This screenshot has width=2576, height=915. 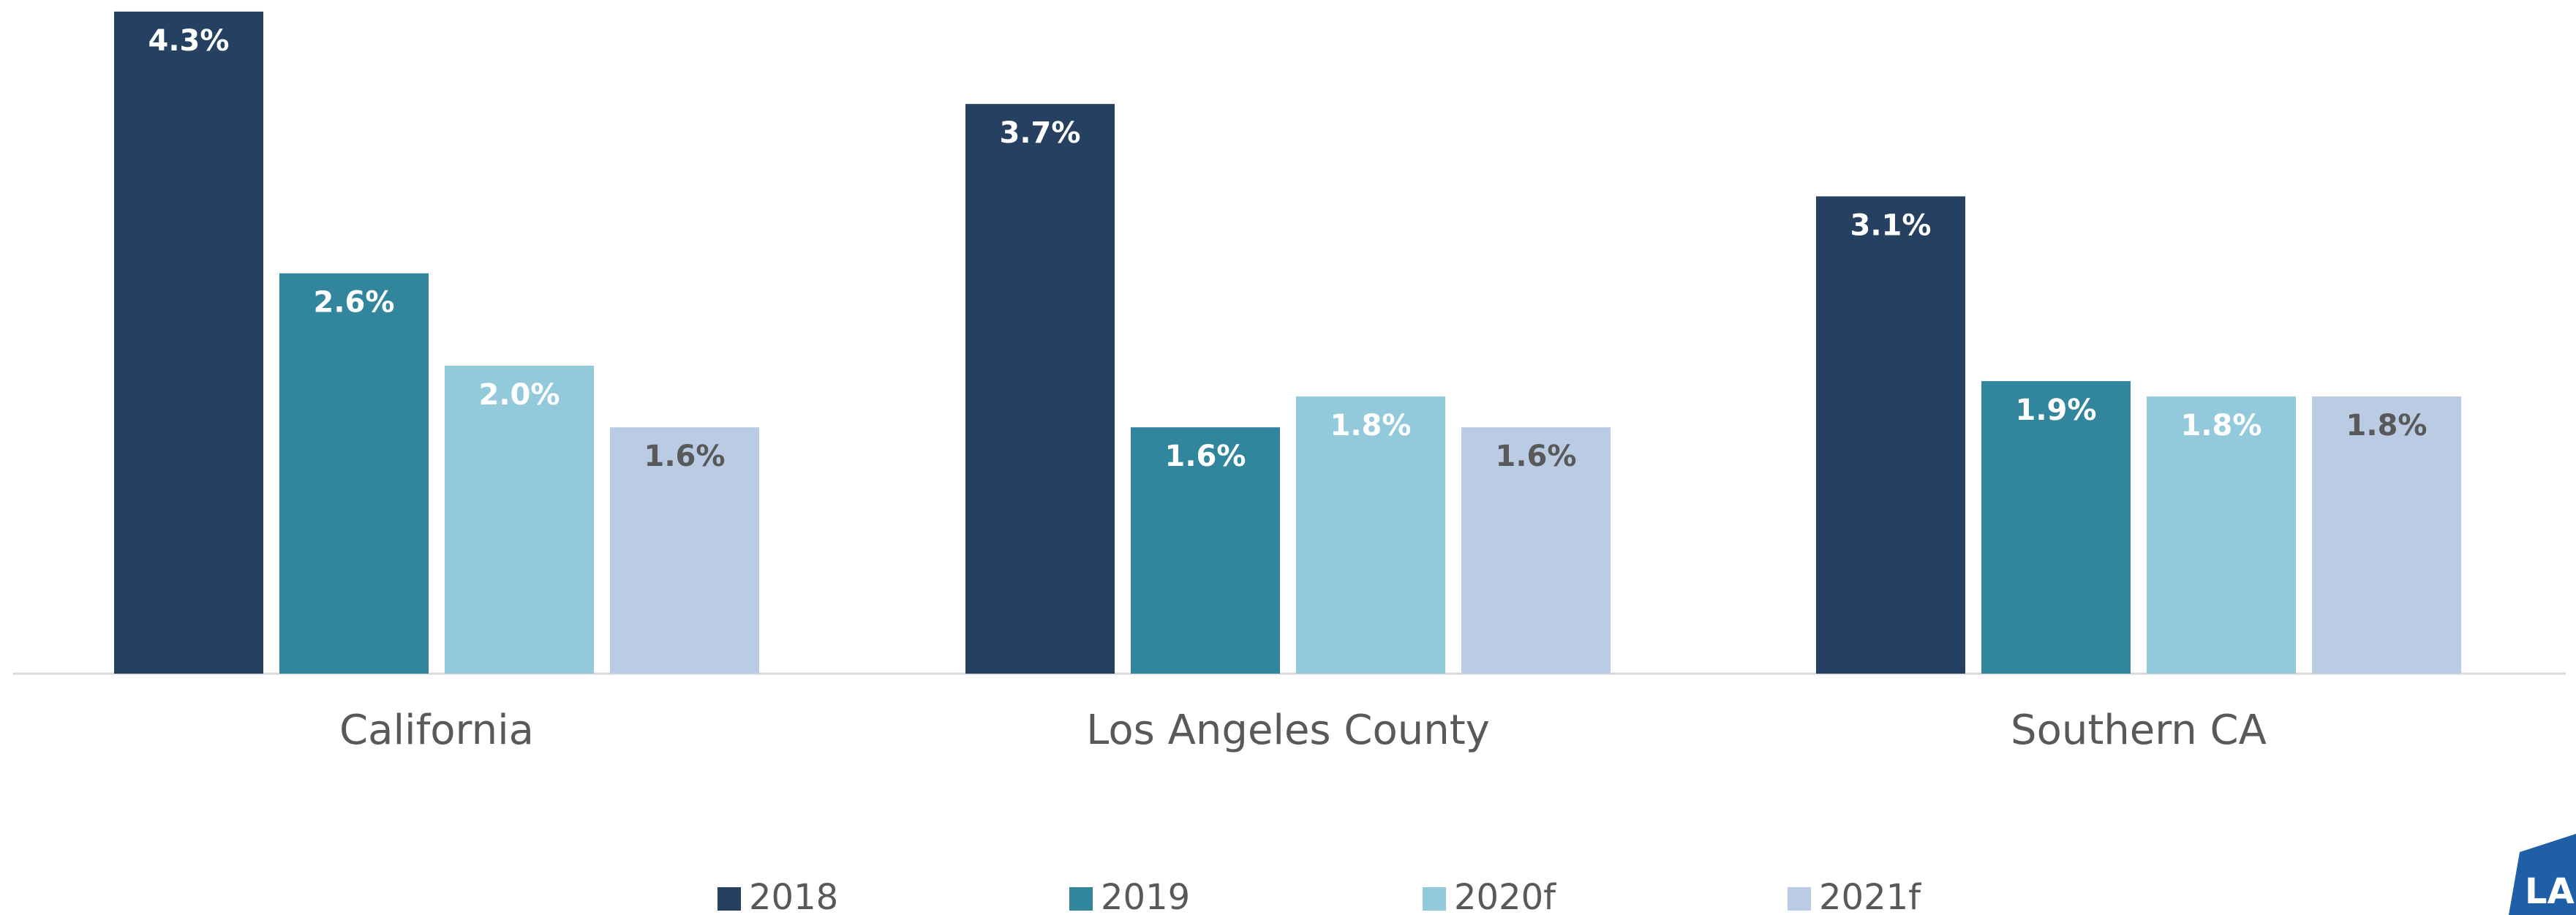 What do you see at coordinates (189, 41) in the screenshot?
I see `value-label: 4.3%` at bounding box center [189, 41].